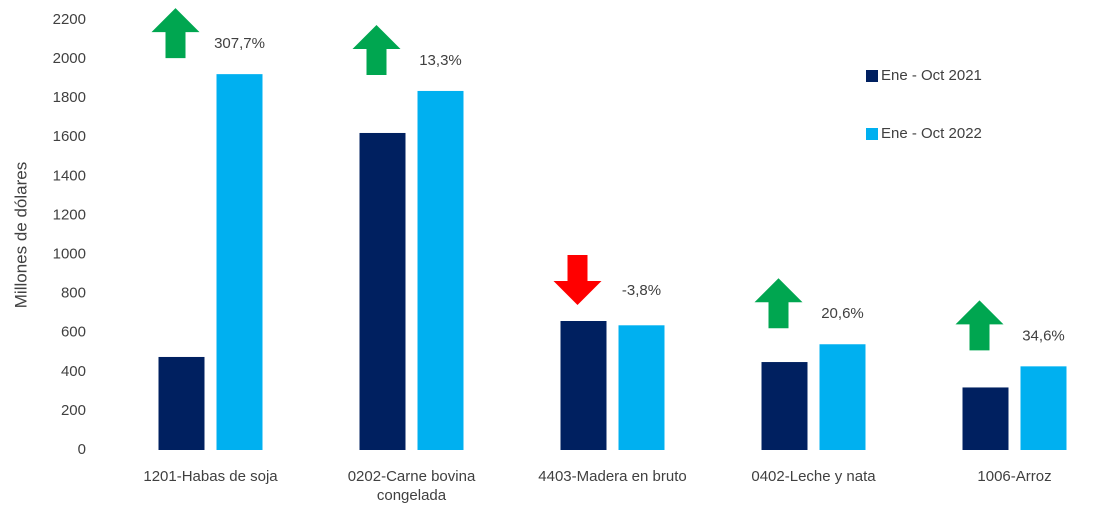 Image resolution: width=1104 pixels, height=512 pixels. What do you see at coordinates (1014, 476) in the screenshot?
I see `x-tick-label: 1006-Arroz` at bounding box center [1014, 476].